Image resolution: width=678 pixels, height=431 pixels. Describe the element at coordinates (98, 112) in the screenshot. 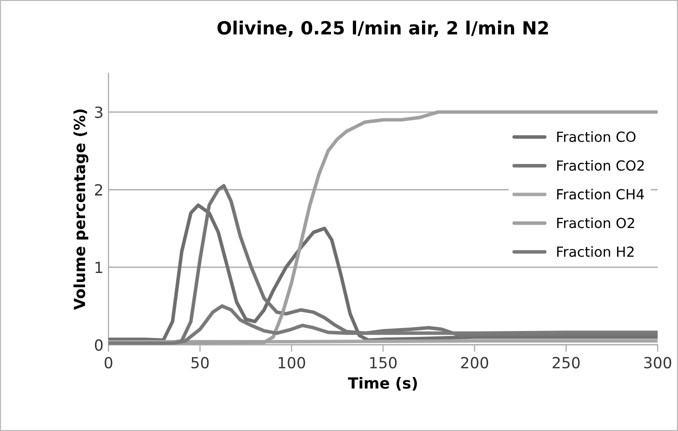

I see `y-tick-label: 3` at that location.